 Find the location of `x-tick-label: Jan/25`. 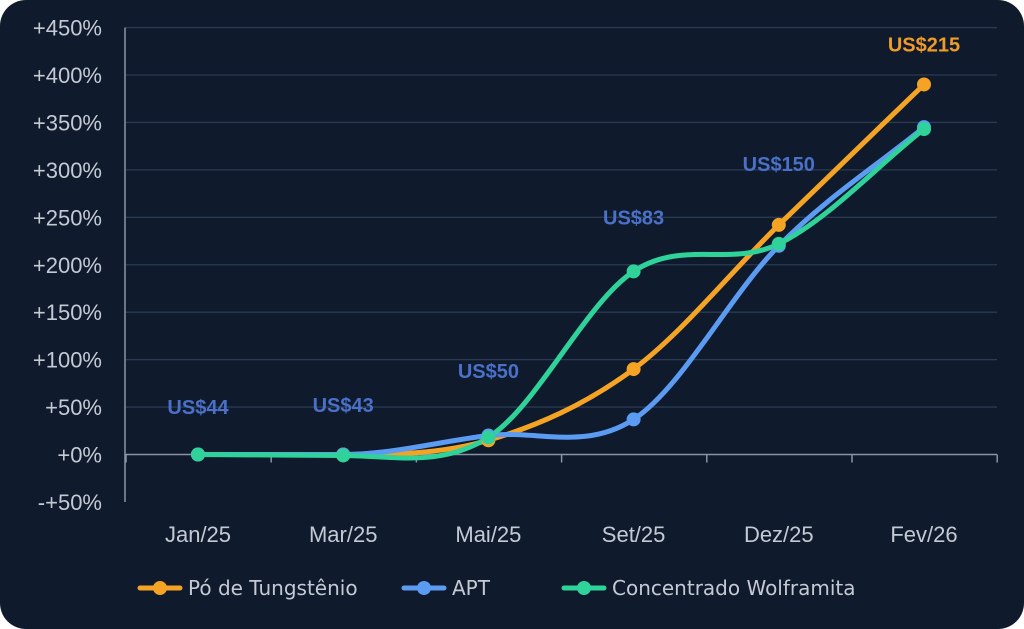

x-tick-label: Jan/25 is located at coordinates (198, 534).